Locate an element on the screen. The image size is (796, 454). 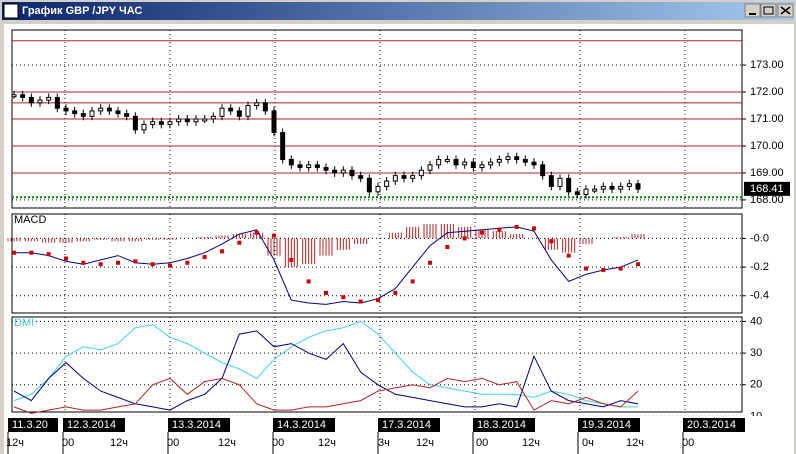
y-tick-label: -0.4 is located at coordinates (759, 296).